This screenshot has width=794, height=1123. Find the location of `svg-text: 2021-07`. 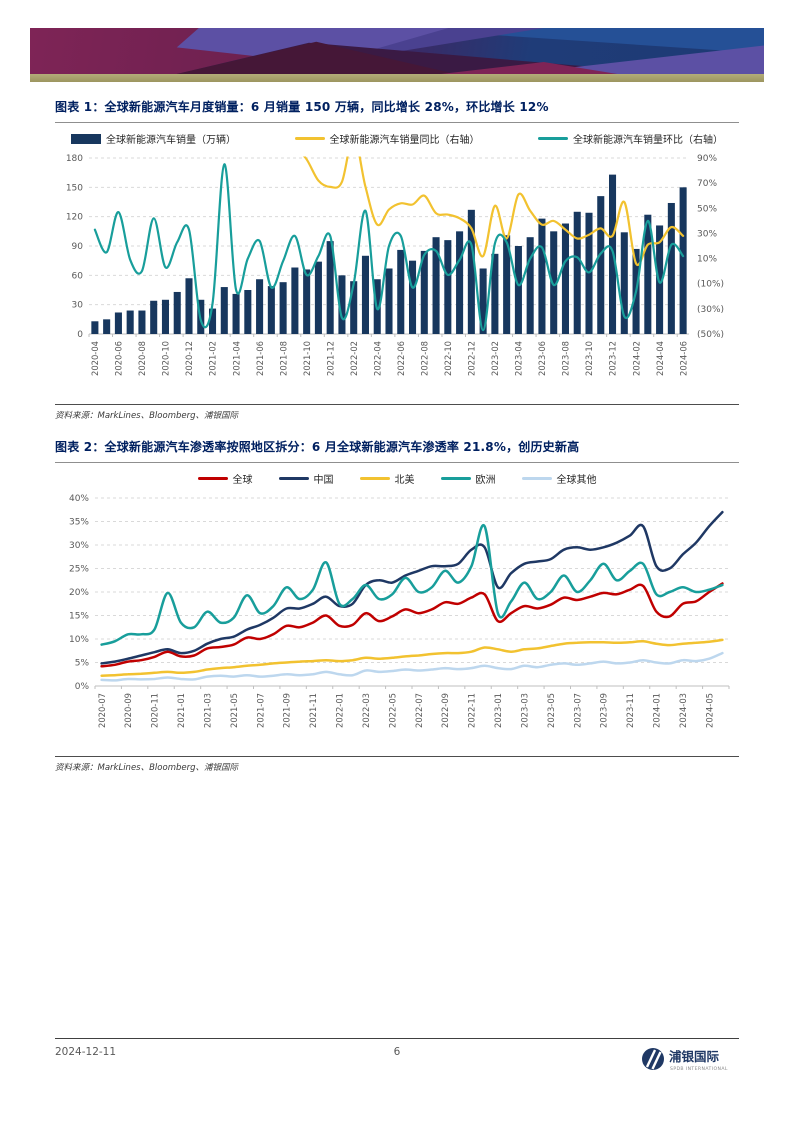

svg-text: 2021-07 is located at coordinates (260, 710).